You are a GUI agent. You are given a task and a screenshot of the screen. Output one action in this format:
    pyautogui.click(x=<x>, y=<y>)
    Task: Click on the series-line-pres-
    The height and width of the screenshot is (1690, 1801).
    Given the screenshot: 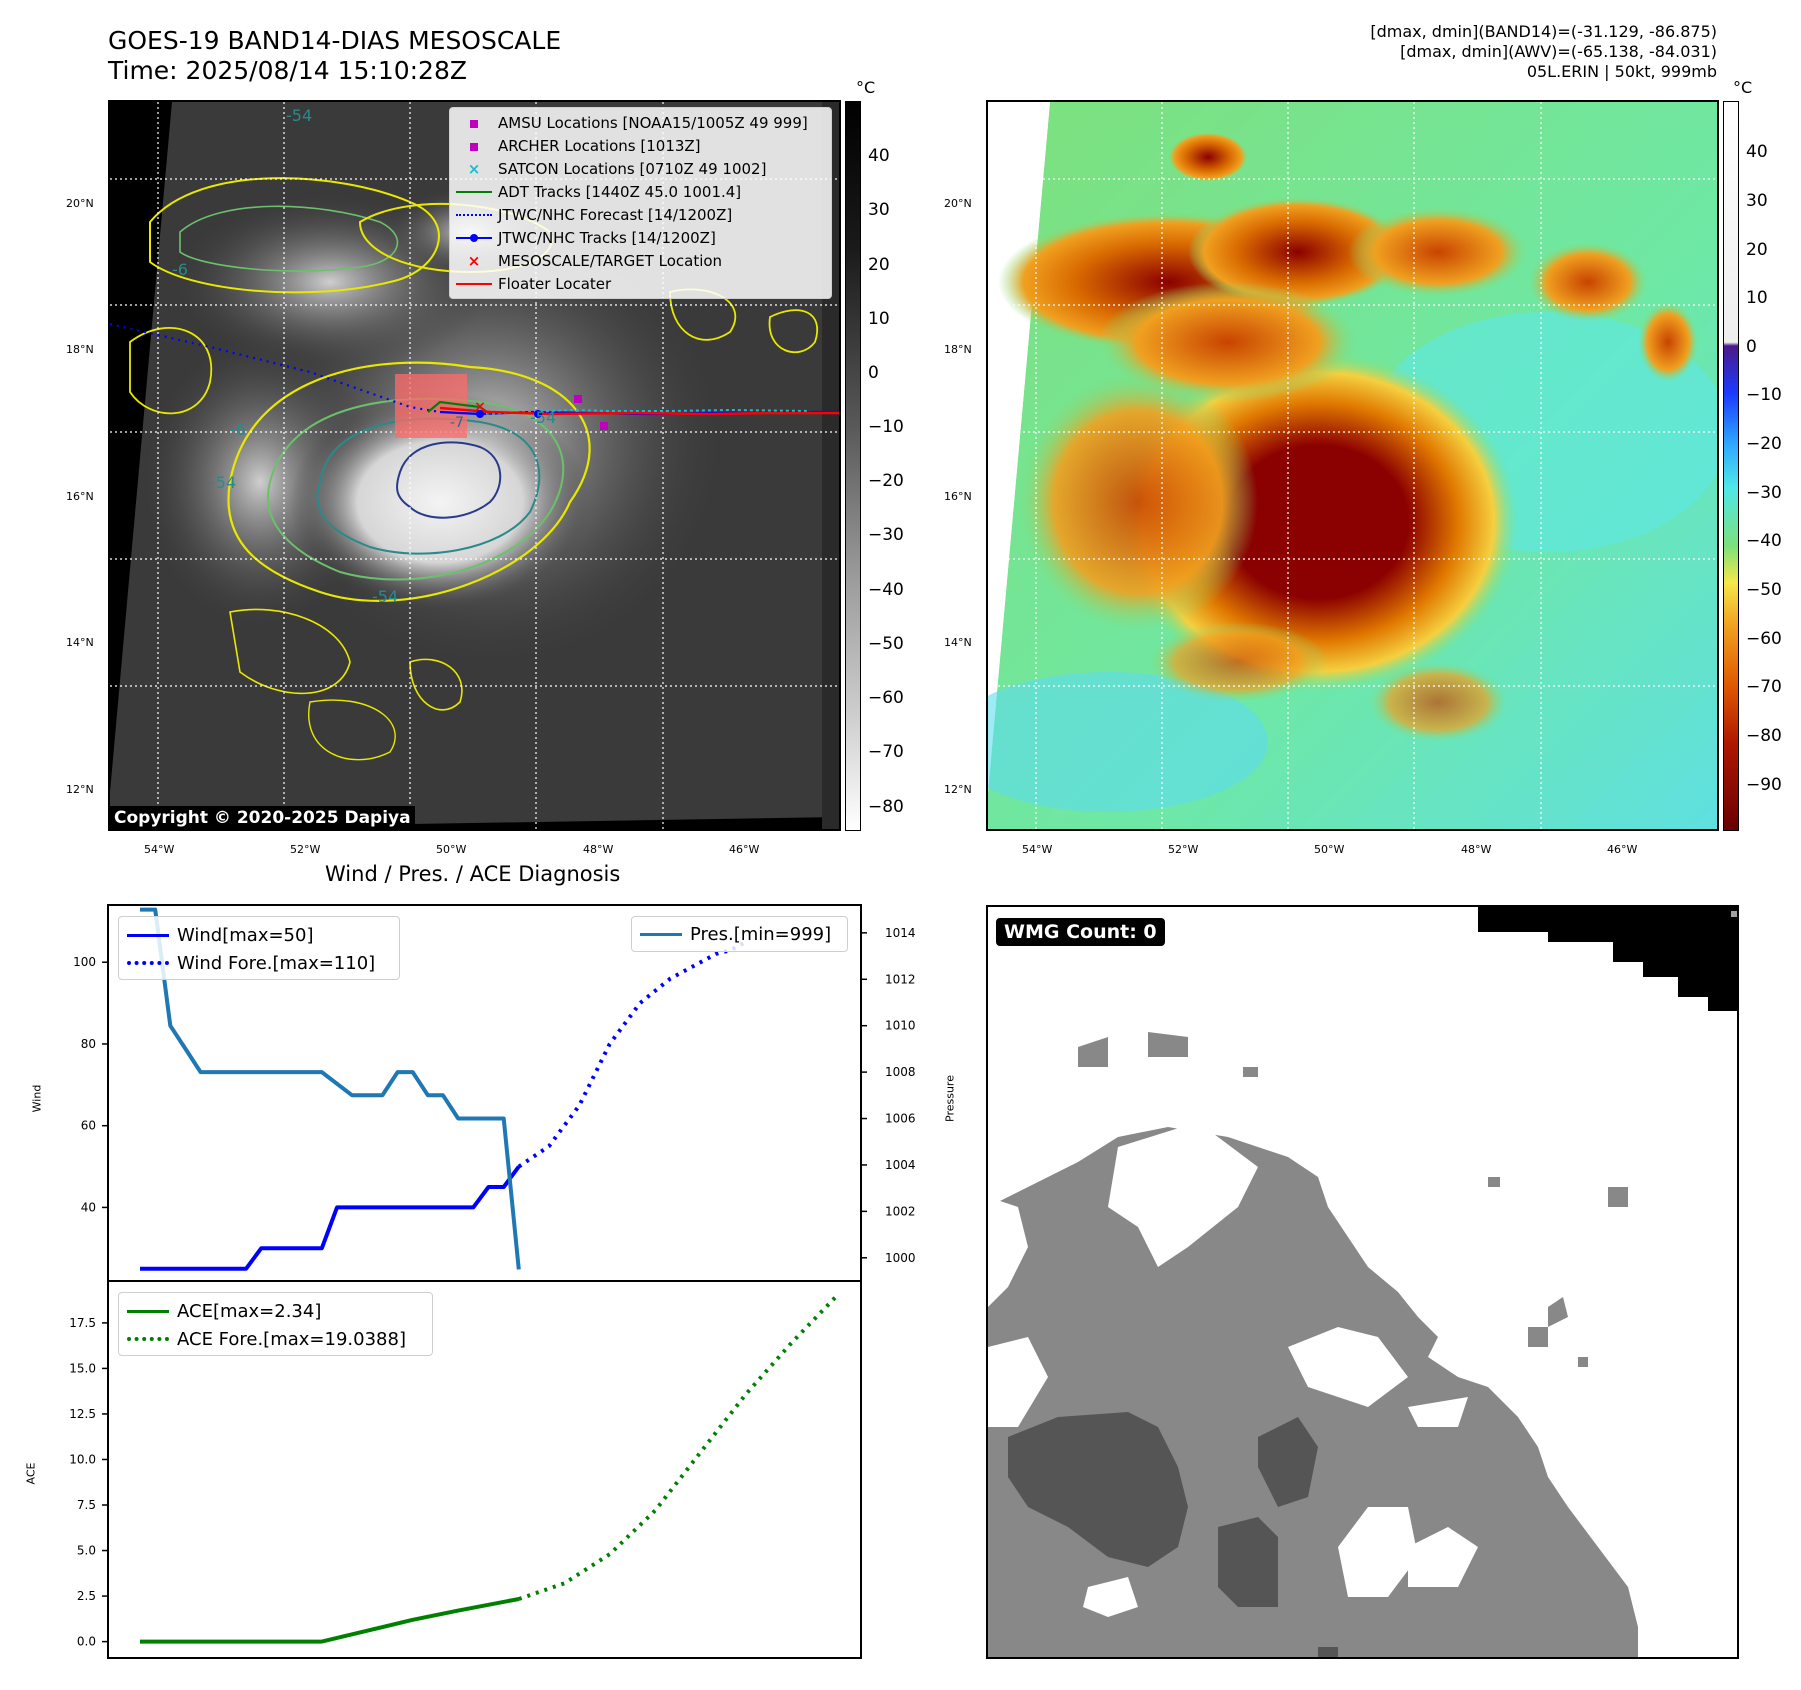 What is the action you would take?
    pyautogui.click(x=330, y=1088)
    